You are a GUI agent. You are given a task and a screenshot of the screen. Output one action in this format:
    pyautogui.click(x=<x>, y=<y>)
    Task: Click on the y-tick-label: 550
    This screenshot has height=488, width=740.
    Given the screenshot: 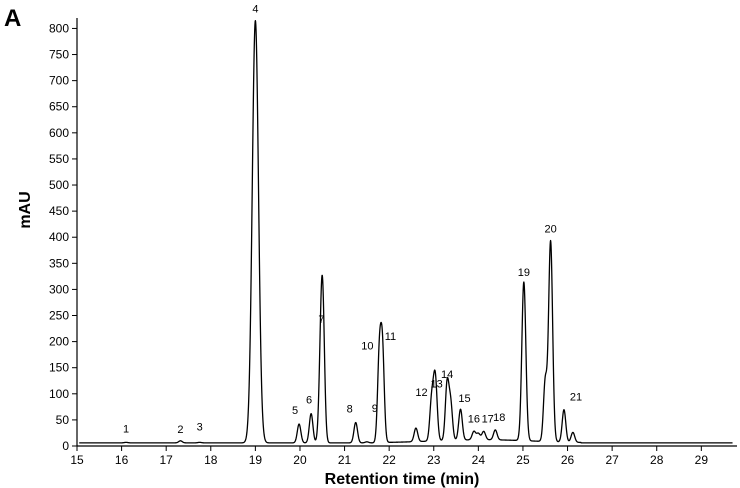 What is the action you would take?
    pyautogui.click(x=59, y=159)
    